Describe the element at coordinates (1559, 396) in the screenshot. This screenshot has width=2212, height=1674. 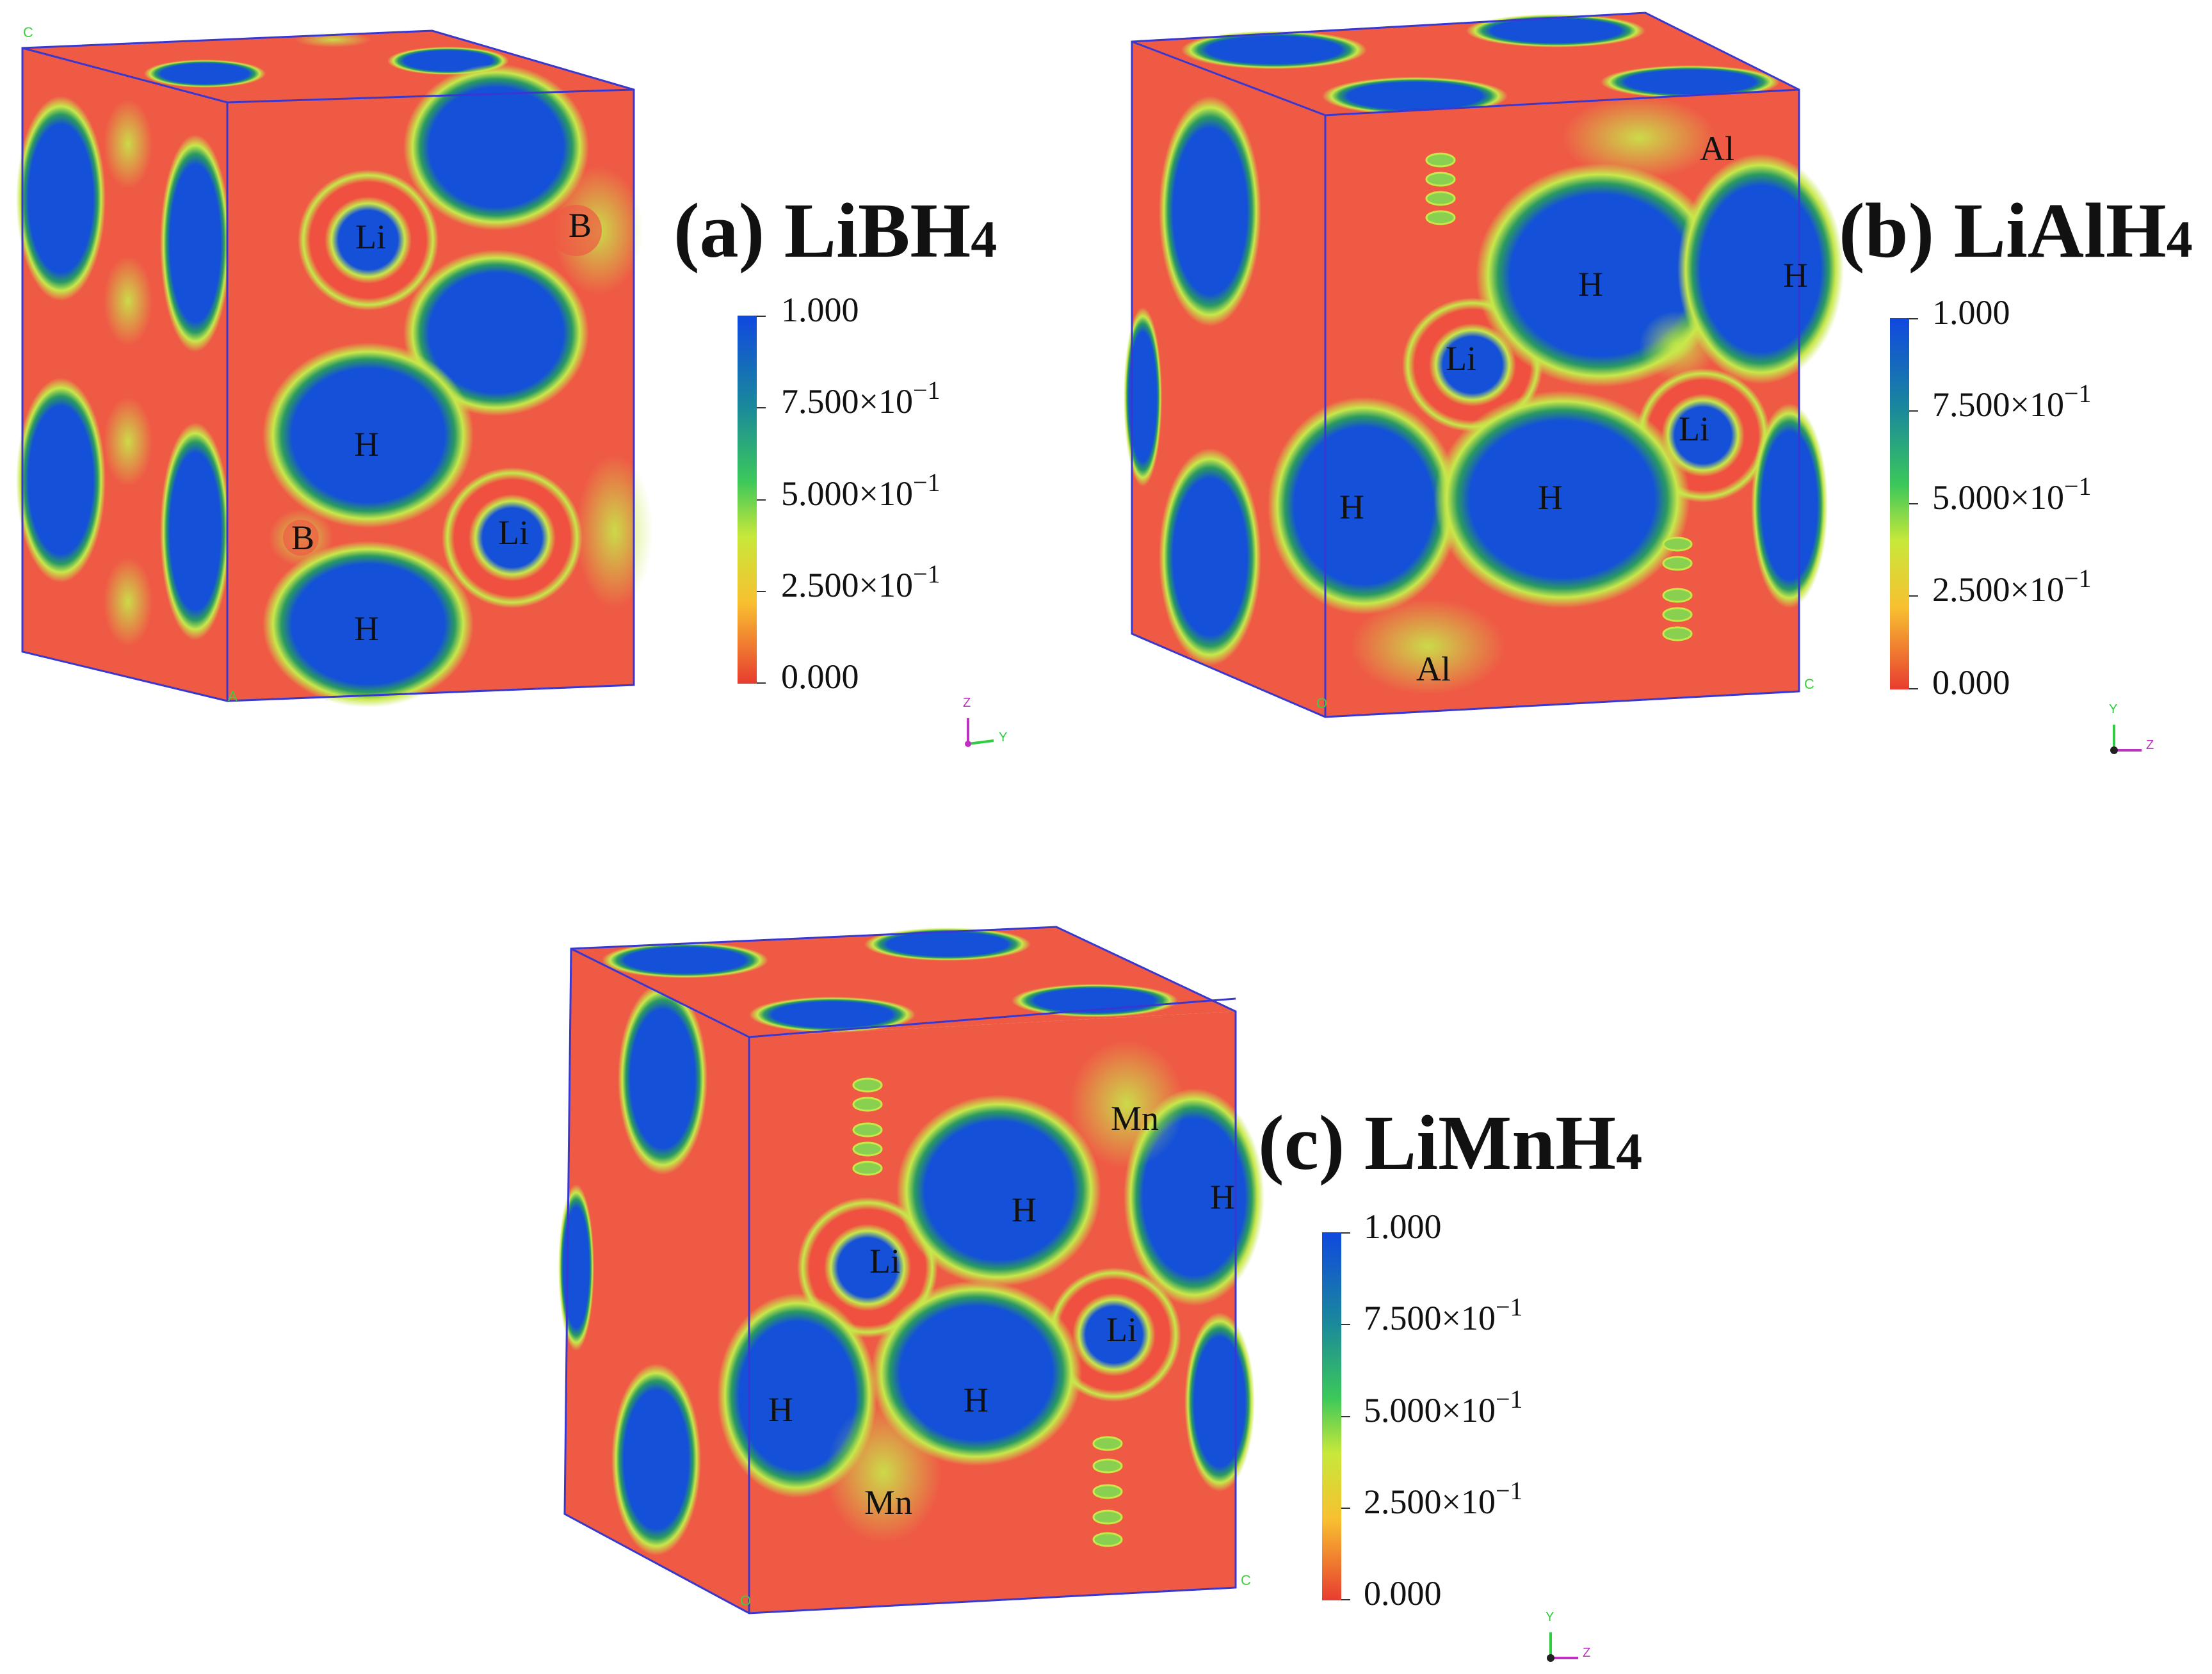
I see `bead-columns-b` at that location.